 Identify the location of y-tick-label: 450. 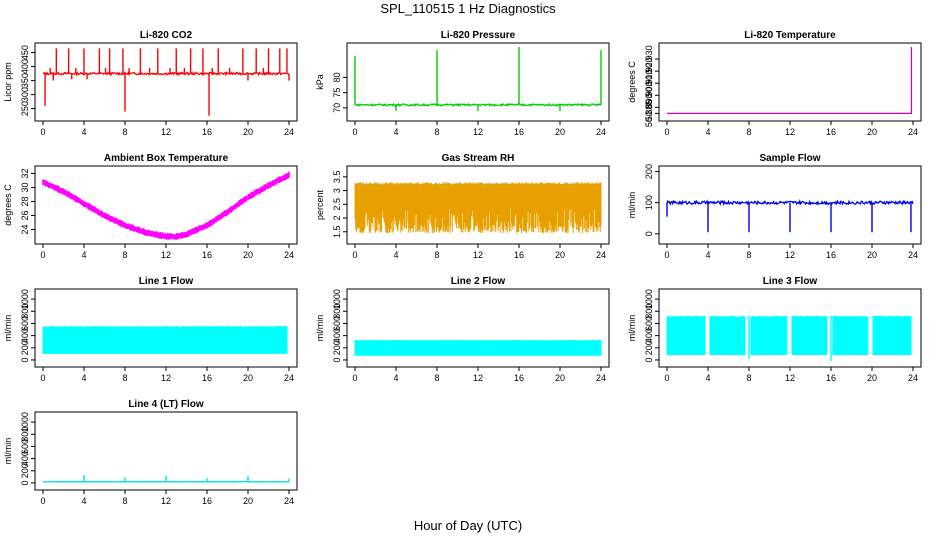
(25, 52).